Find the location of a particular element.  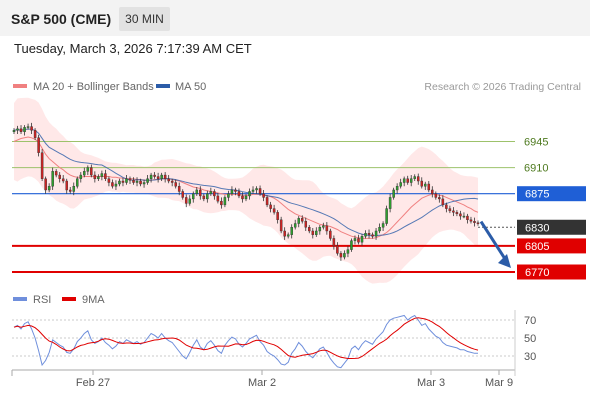

x-tick-label-3: Mar 9 is located at coordinates (499, 383).